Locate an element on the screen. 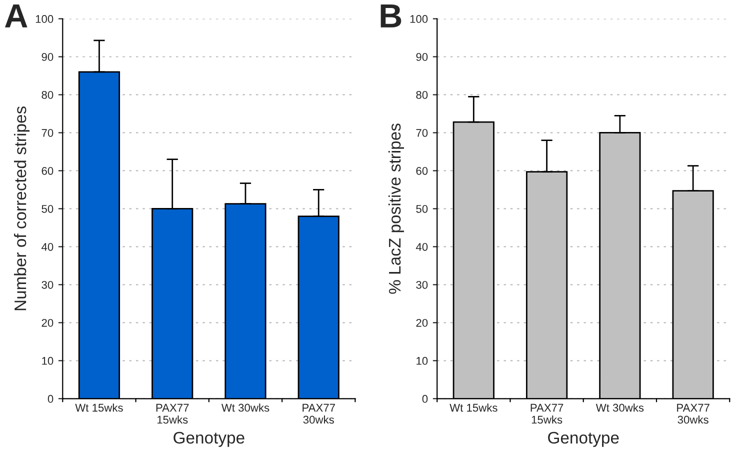 This screenshot has height=469, width=737. y-axis-title: Number of corrected stripes is located at coordinates (22, 208).